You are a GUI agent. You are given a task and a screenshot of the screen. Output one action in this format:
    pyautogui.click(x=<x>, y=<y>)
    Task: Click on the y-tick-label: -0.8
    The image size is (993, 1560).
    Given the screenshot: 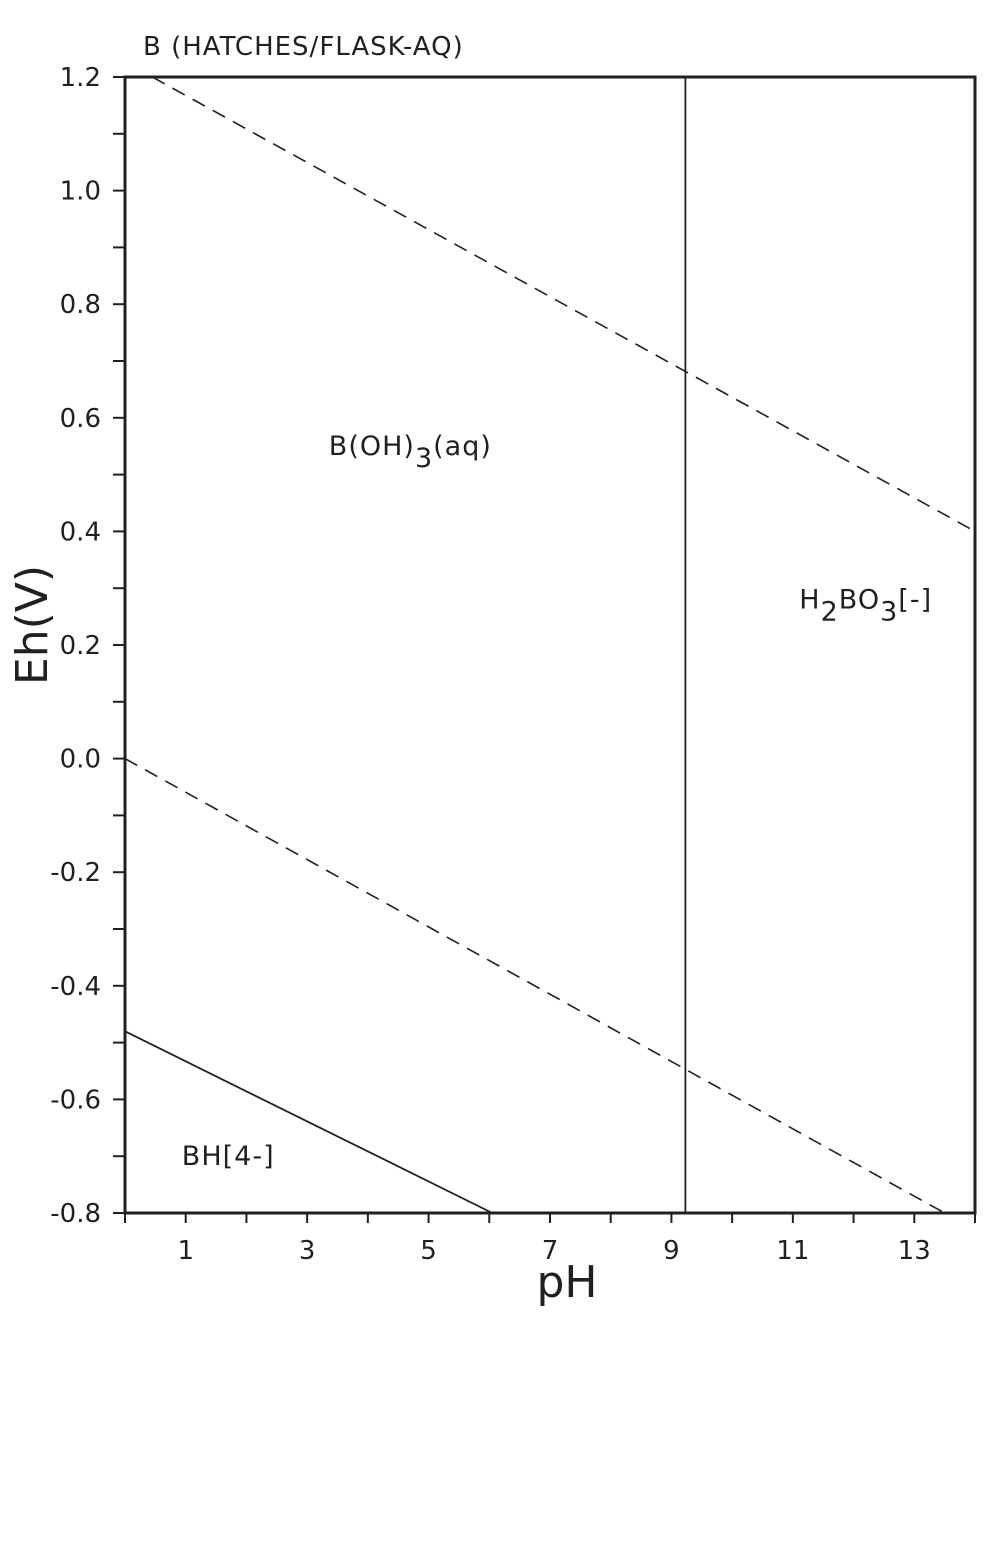 What is the action you would take?
    pyautogui.click(x=75, y=1214)
    